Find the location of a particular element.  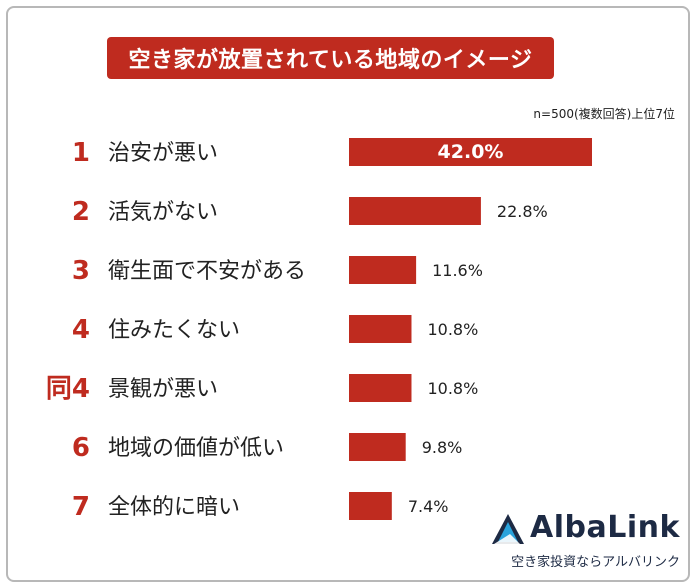

value-label: 9.8% is located at coordinates (442, 447).